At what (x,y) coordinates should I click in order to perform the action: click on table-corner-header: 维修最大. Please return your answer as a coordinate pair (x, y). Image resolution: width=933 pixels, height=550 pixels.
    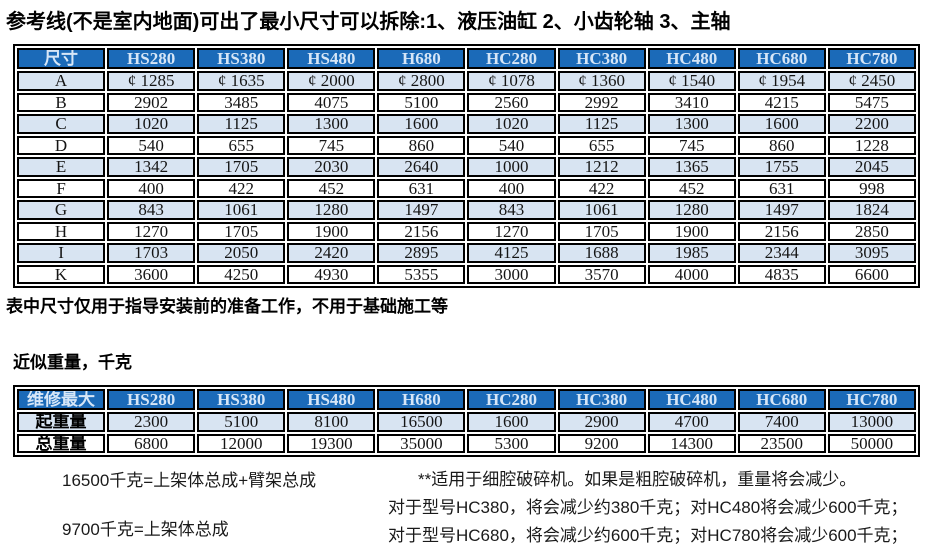
    Looking at the image, I should click on (61, 399).